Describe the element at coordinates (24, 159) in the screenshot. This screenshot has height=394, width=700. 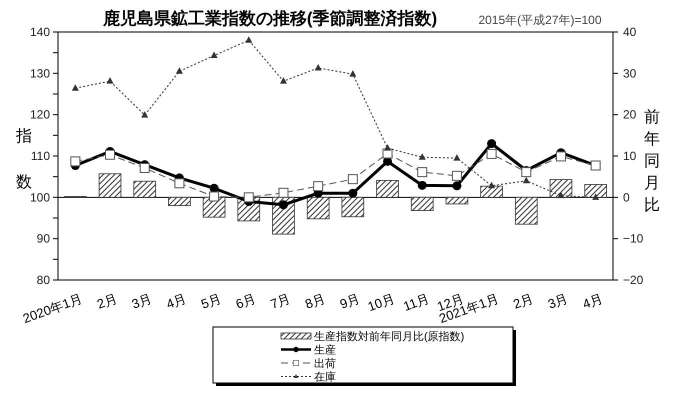
I see `text: 指数` at that location.